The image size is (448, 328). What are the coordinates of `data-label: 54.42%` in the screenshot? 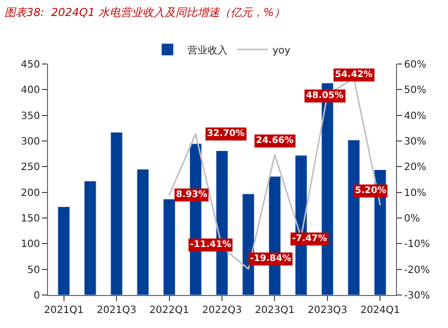 It's located at (353, 75).